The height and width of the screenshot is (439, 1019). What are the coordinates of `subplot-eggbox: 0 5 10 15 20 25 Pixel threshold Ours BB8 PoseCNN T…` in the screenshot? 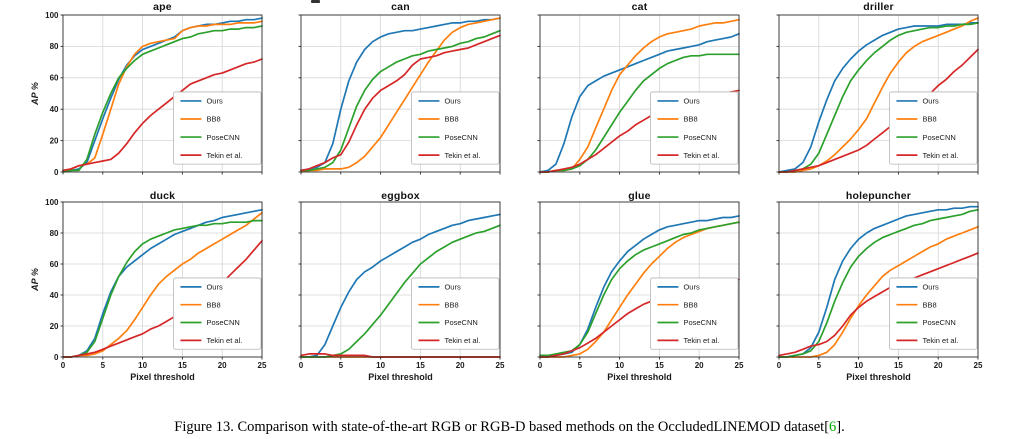 It's located at (387, 287).